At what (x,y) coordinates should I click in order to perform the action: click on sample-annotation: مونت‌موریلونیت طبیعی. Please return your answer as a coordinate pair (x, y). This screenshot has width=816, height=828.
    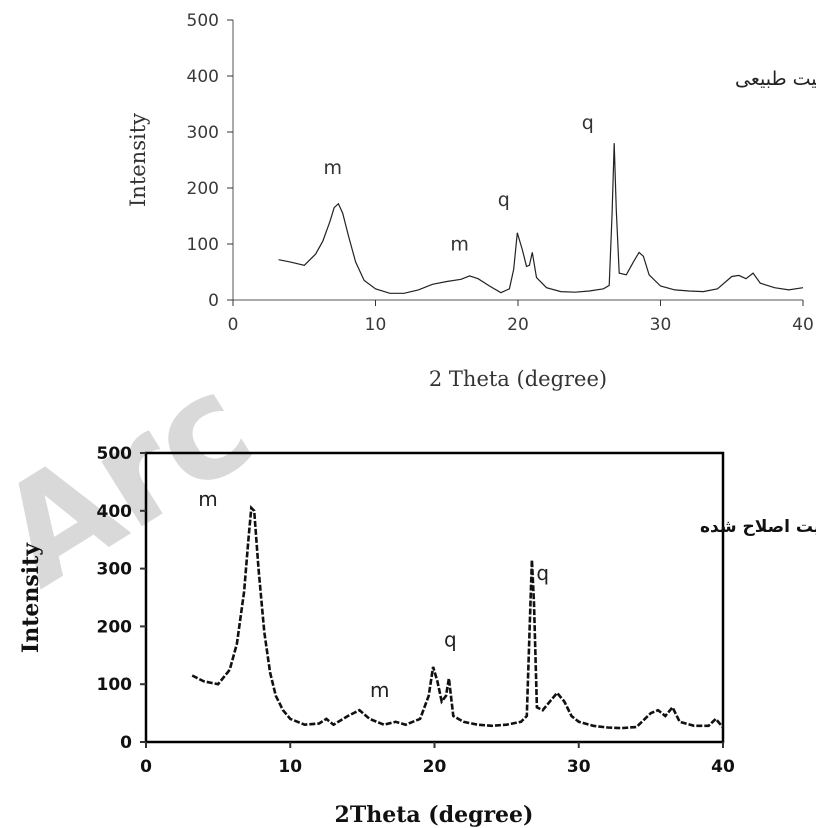
    Looking at the image, I should click on (775, 79).